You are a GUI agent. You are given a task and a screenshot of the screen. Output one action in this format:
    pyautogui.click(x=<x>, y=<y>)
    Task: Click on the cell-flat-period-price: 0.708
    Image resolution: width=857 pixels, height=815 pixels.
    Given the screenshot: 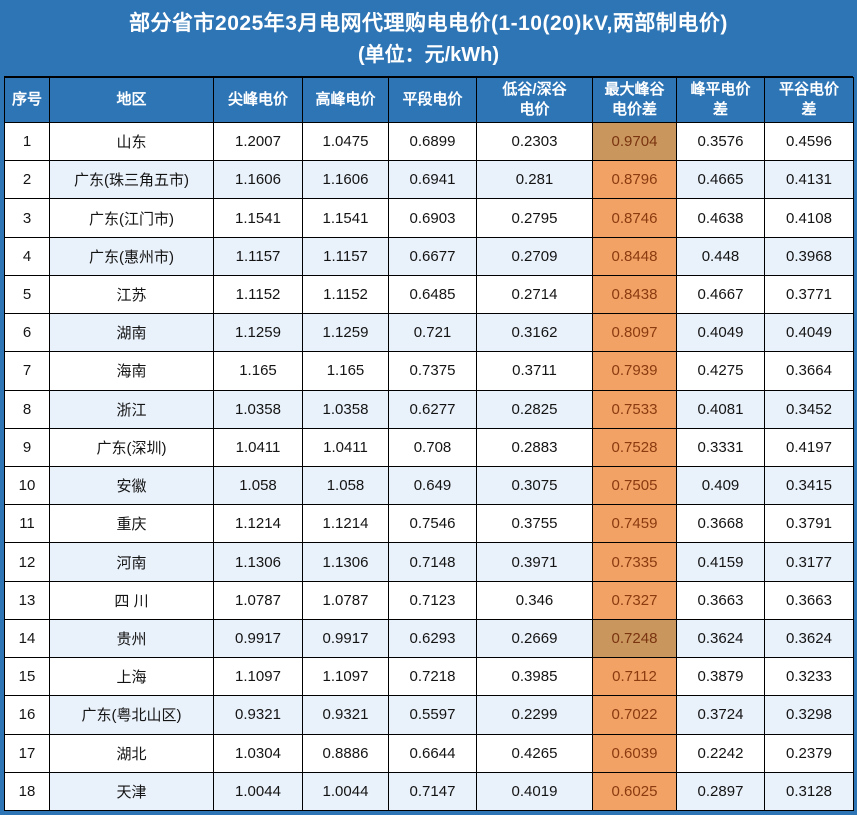 What is the action you would take?
    pyautogui.click(x=432, y=447)
    